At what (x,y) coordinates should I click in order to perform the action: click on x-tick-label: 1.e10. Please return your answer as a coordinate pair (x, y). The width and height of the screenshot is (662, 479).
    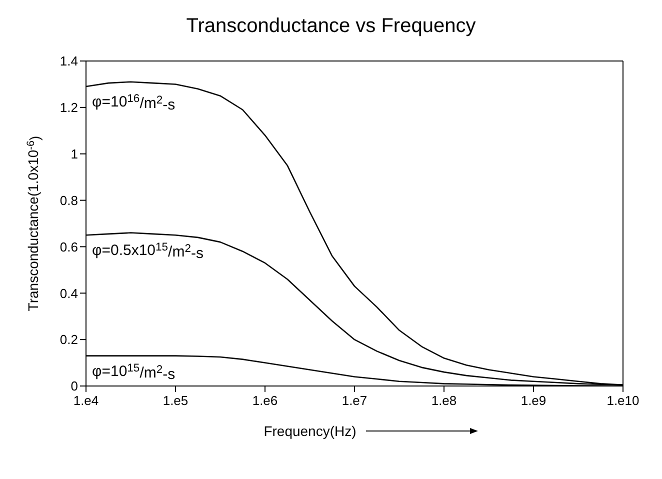
    Looking at the image, I should click on (623, 400).